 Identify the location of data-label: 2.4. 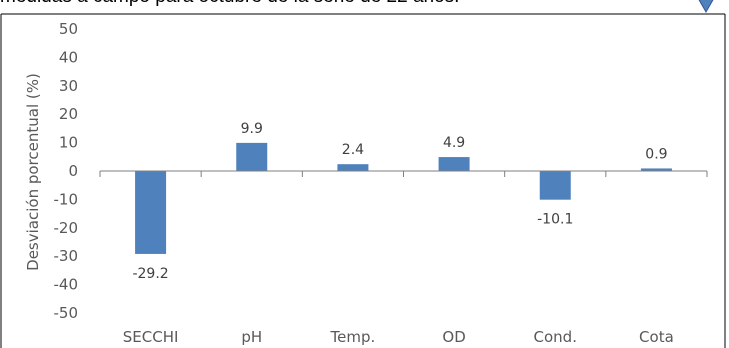
(353, 150).